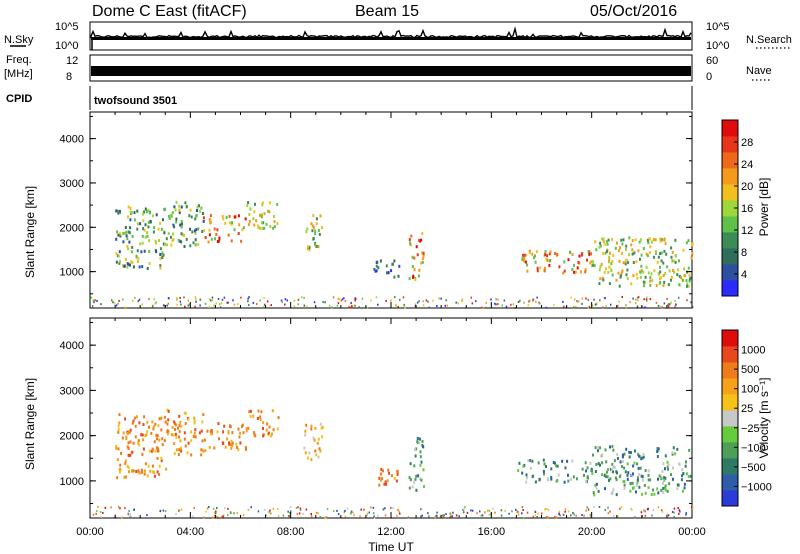 The width and height of the screenshot is (800, 554). What do you see at coordinates (747, 409) in the screenshot?
I see `colorbar-tick-label: 25` at bounding box center [747, 409].